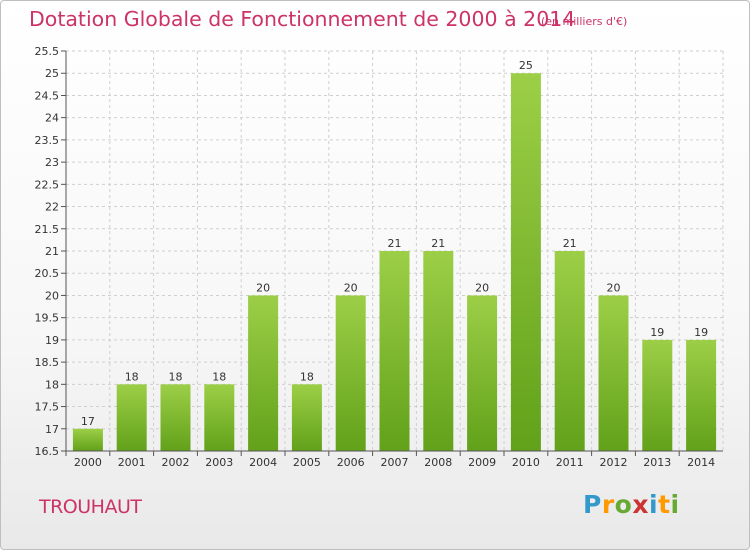 The height and width of the screenshot is (550, 750). Describe the element at coordinates (526, 462) in the screenshot. I see `x-tick-label-2010: 2010` at that location.